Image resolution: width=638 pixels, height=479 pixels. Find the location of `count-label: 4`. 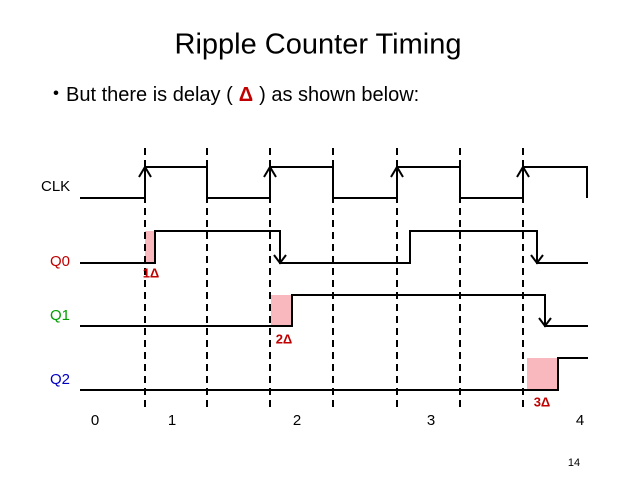

count-label: 4 is located at coordinates (580, 420).